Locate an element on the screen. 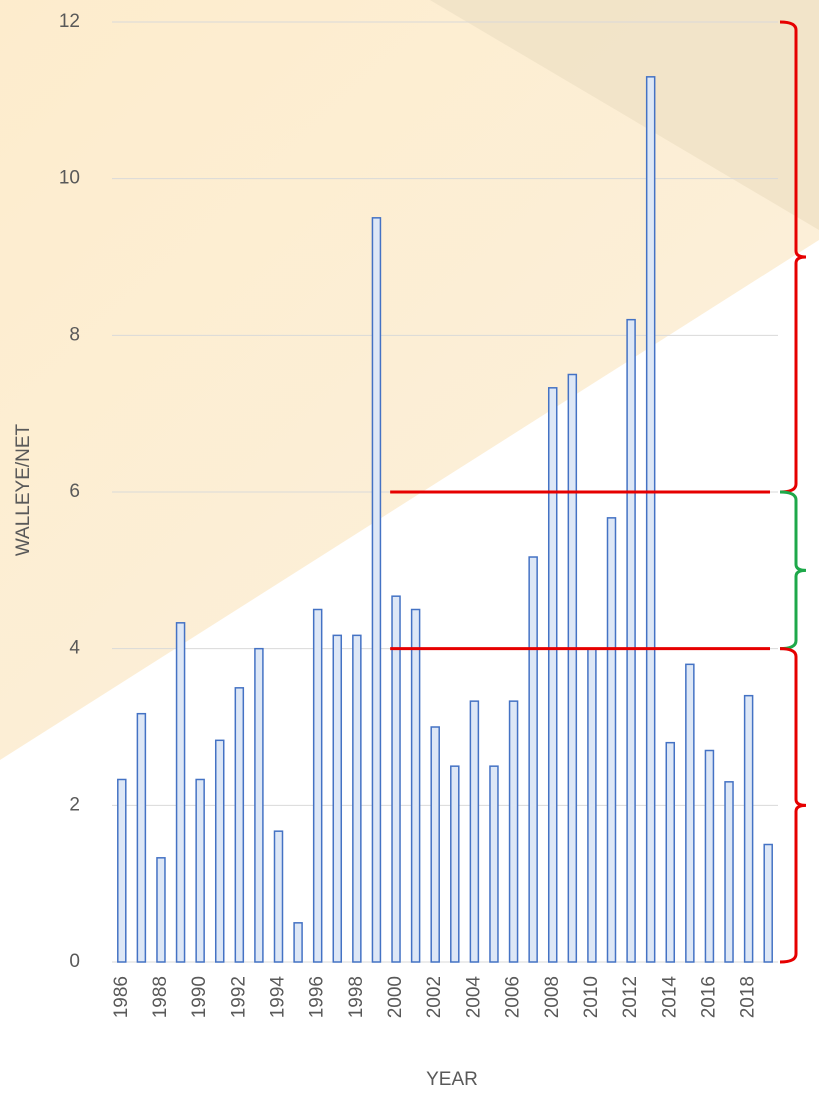 Image resolution: width=819 pixels, height=1106 pixels. x-tick-label: 2006 is located at coordinates (513, 997).